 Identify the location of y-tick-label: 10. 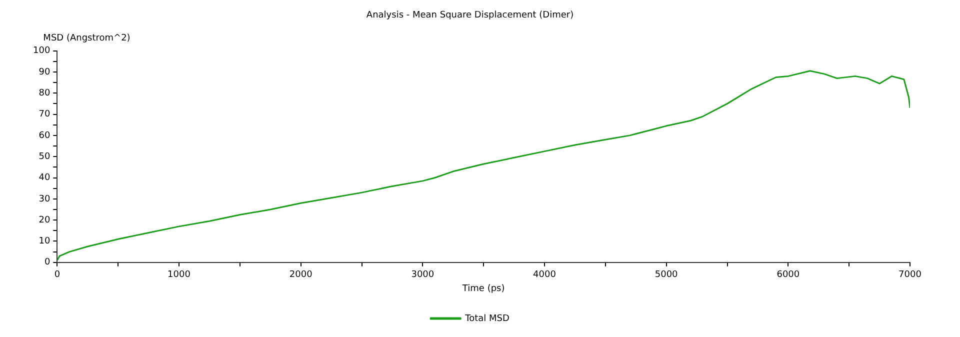
(44, 241).